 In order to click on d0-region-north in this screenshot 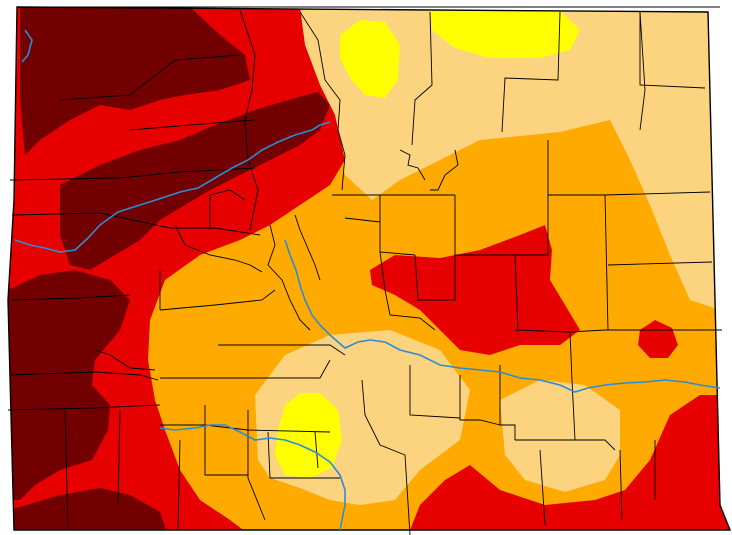, I will do `click(505, 34)`.